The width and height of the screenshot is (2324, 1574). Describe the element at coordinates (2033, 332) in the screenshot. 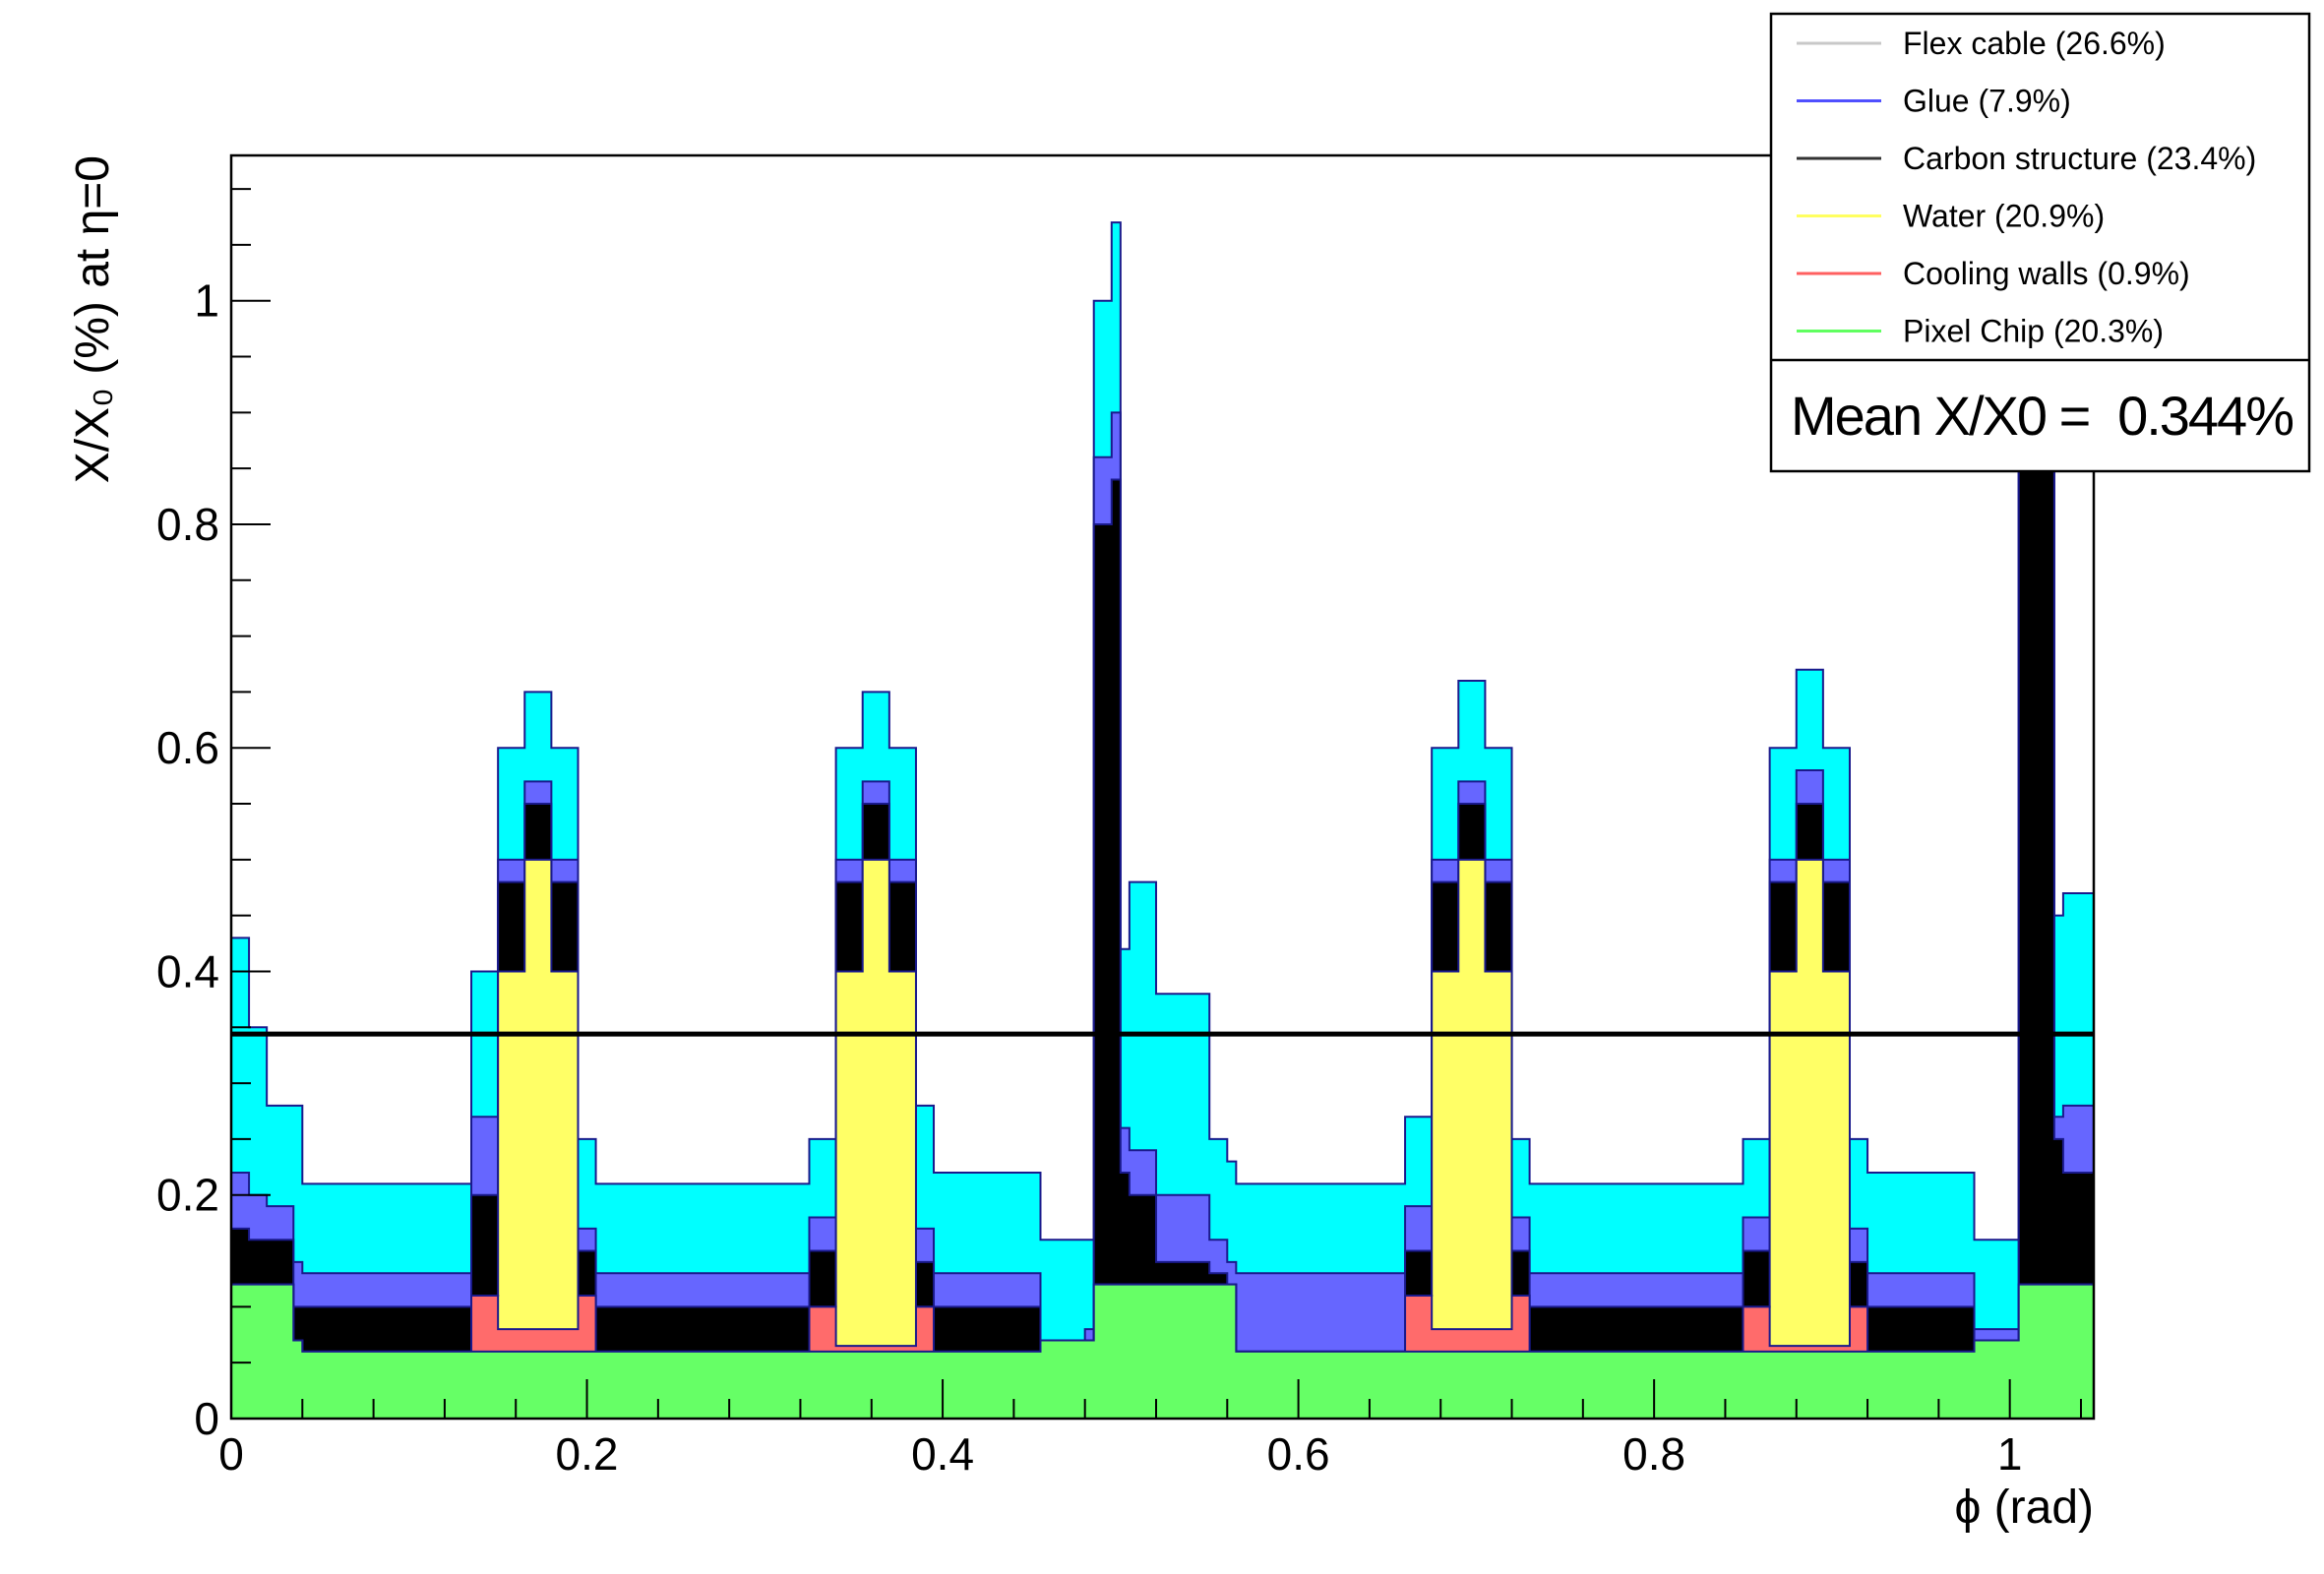

I see `legend-entry-label: Pixel Chip (20.3%)` at that location.